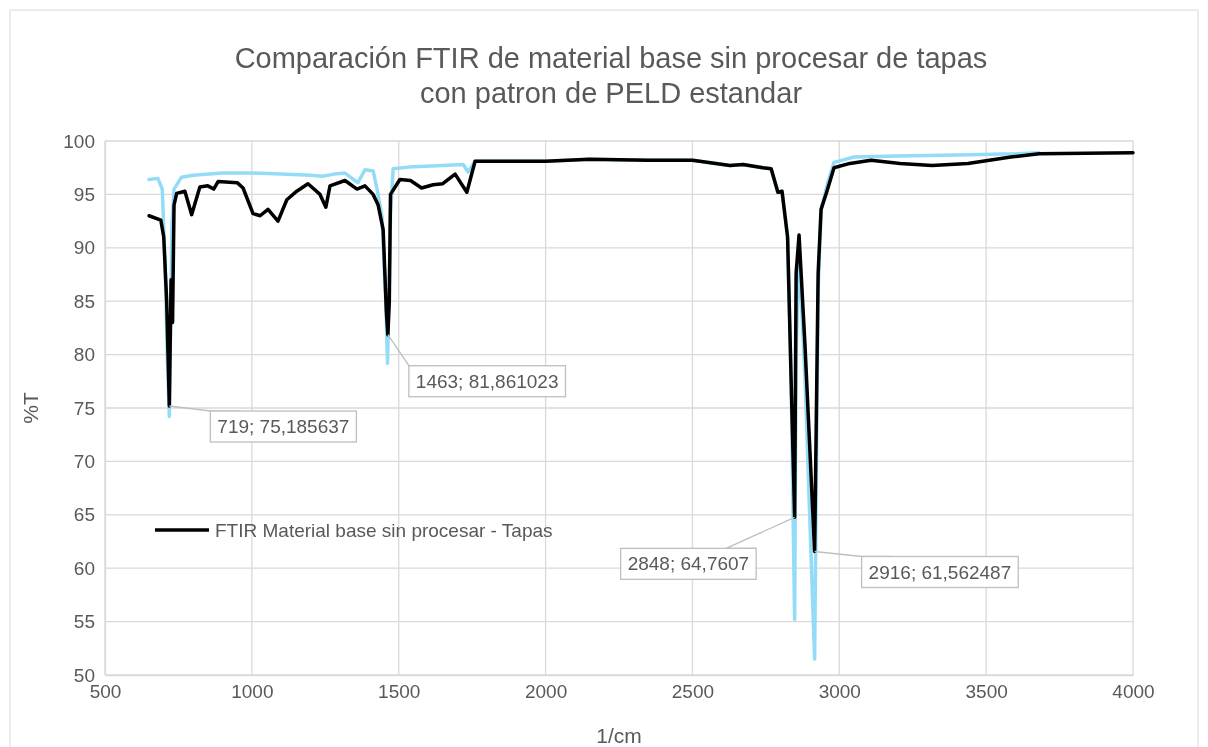 The image size is (1208, 747). I want to click on y-tick-label: 80, so click(84, 355).